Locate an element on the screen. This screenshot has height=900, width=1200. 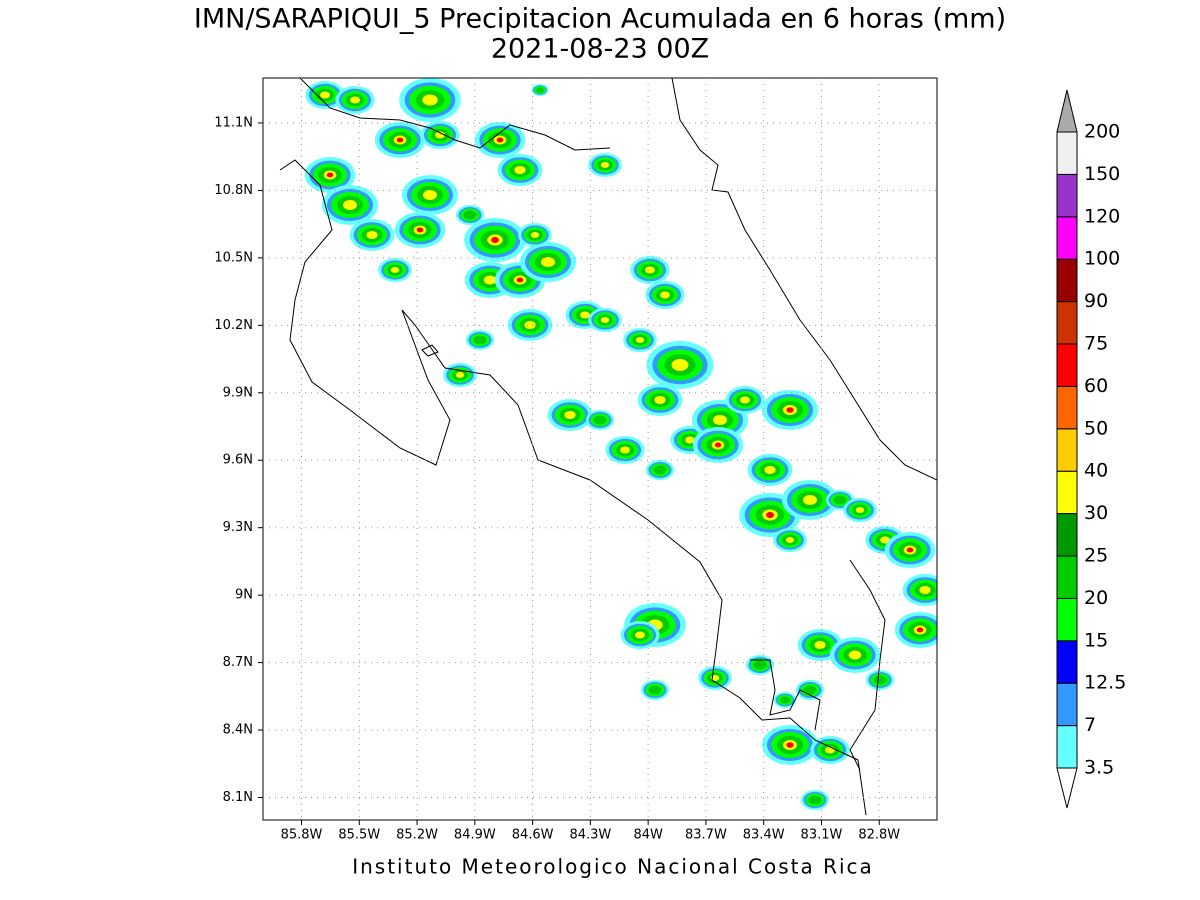
y-tick-label: 10.5N is located at coordinates (233, 257).